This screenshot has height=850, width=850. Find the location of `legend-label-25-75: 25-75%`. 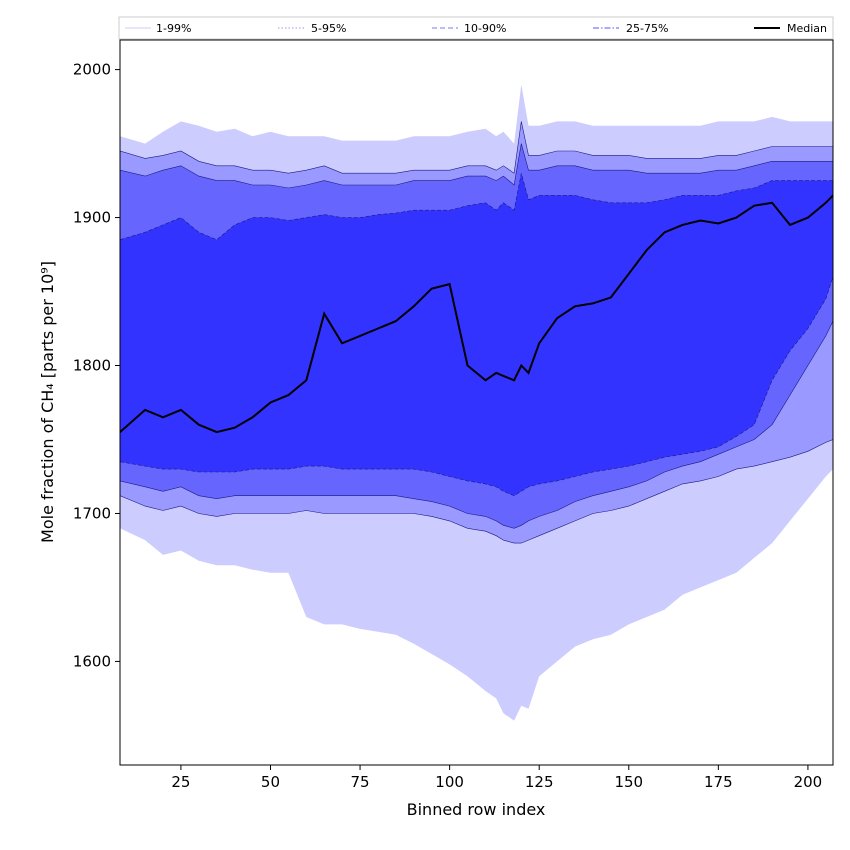

legend-label-25-75: 25-75% is located at coordinates (647, 28).